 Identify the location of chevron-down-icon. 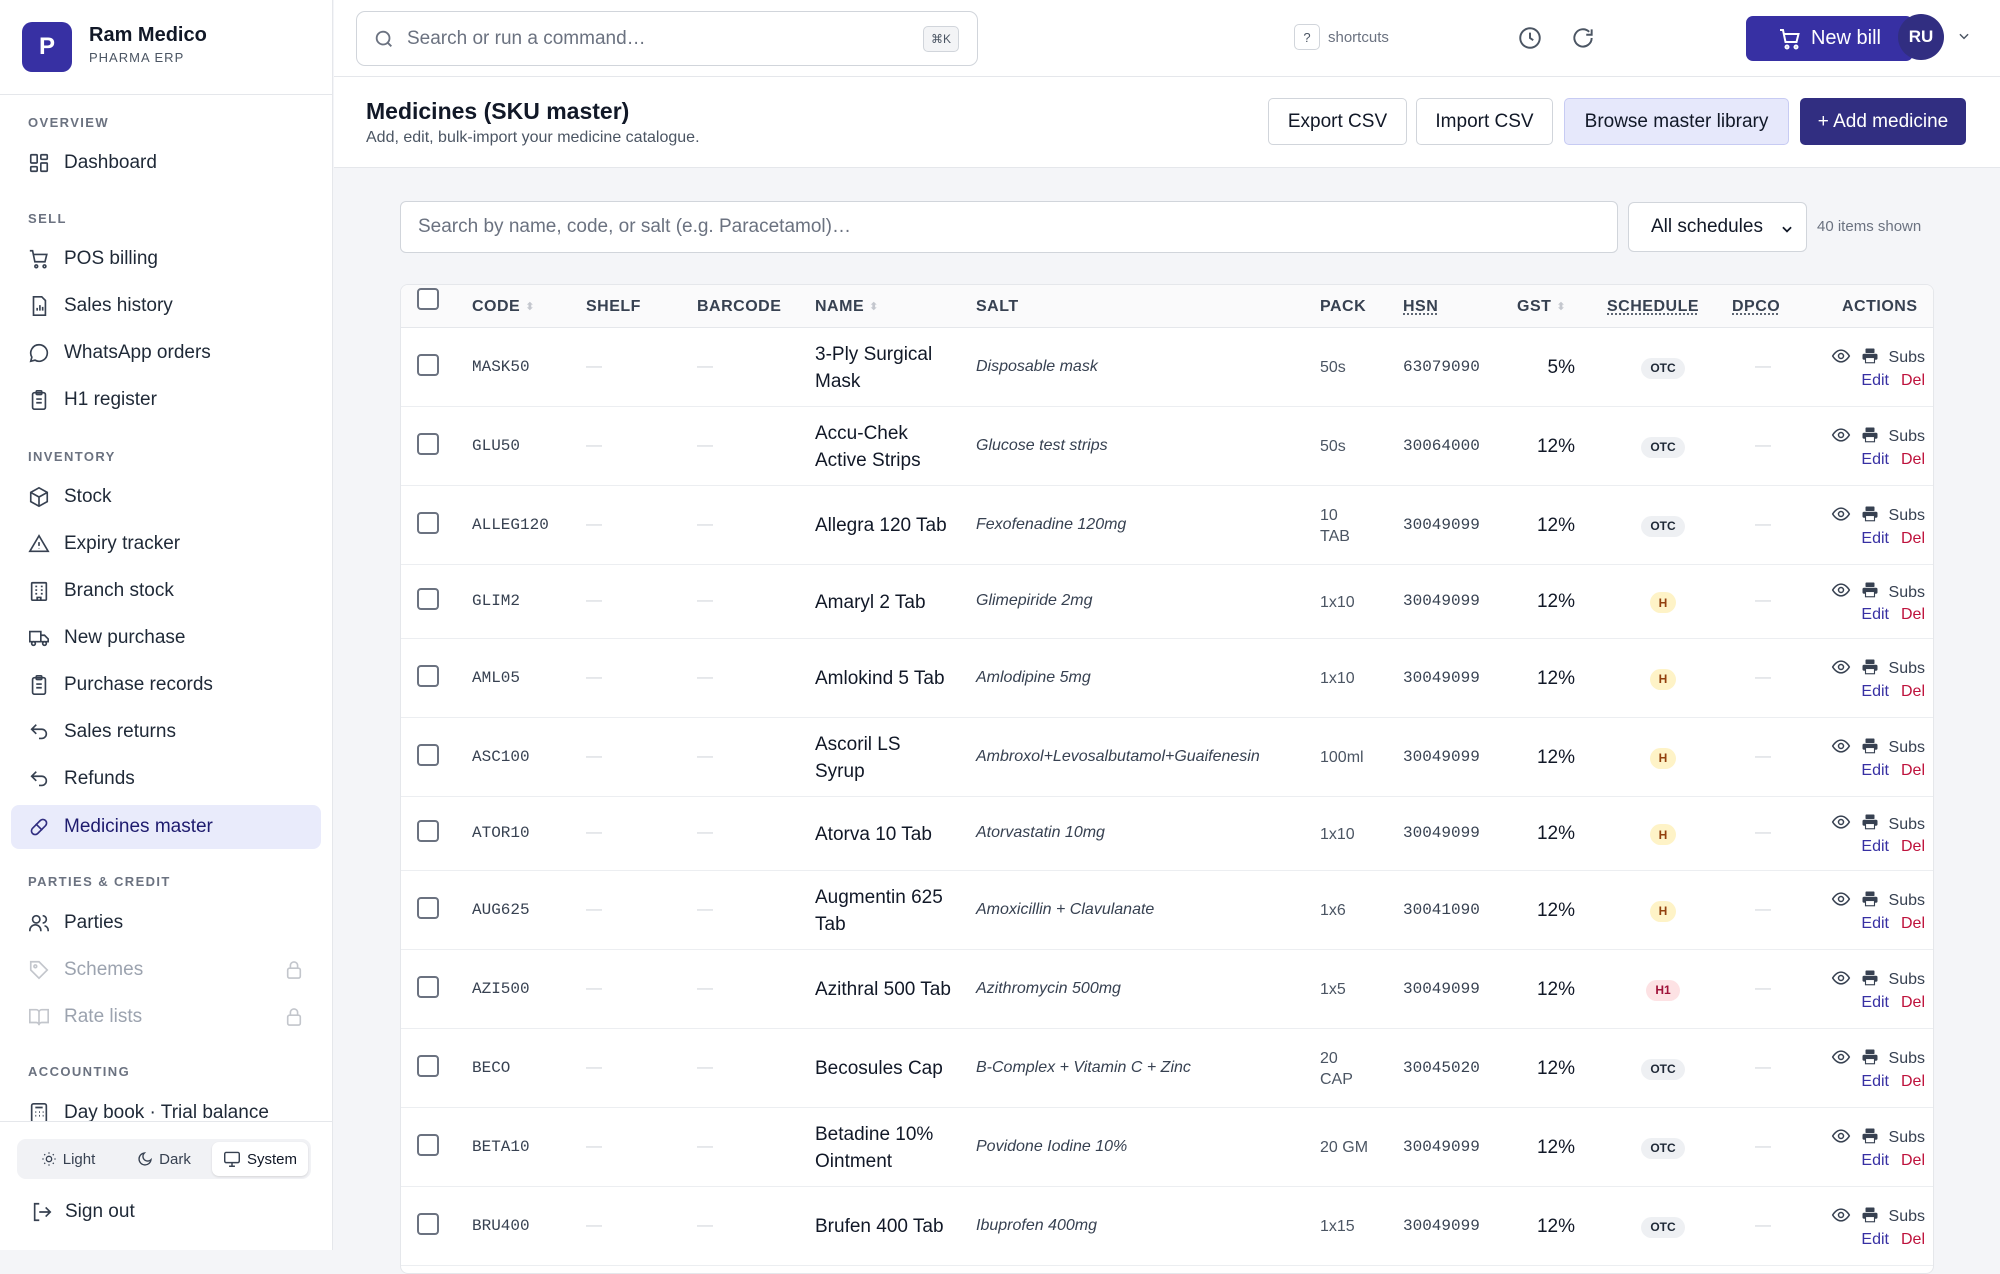
(1964, 36).